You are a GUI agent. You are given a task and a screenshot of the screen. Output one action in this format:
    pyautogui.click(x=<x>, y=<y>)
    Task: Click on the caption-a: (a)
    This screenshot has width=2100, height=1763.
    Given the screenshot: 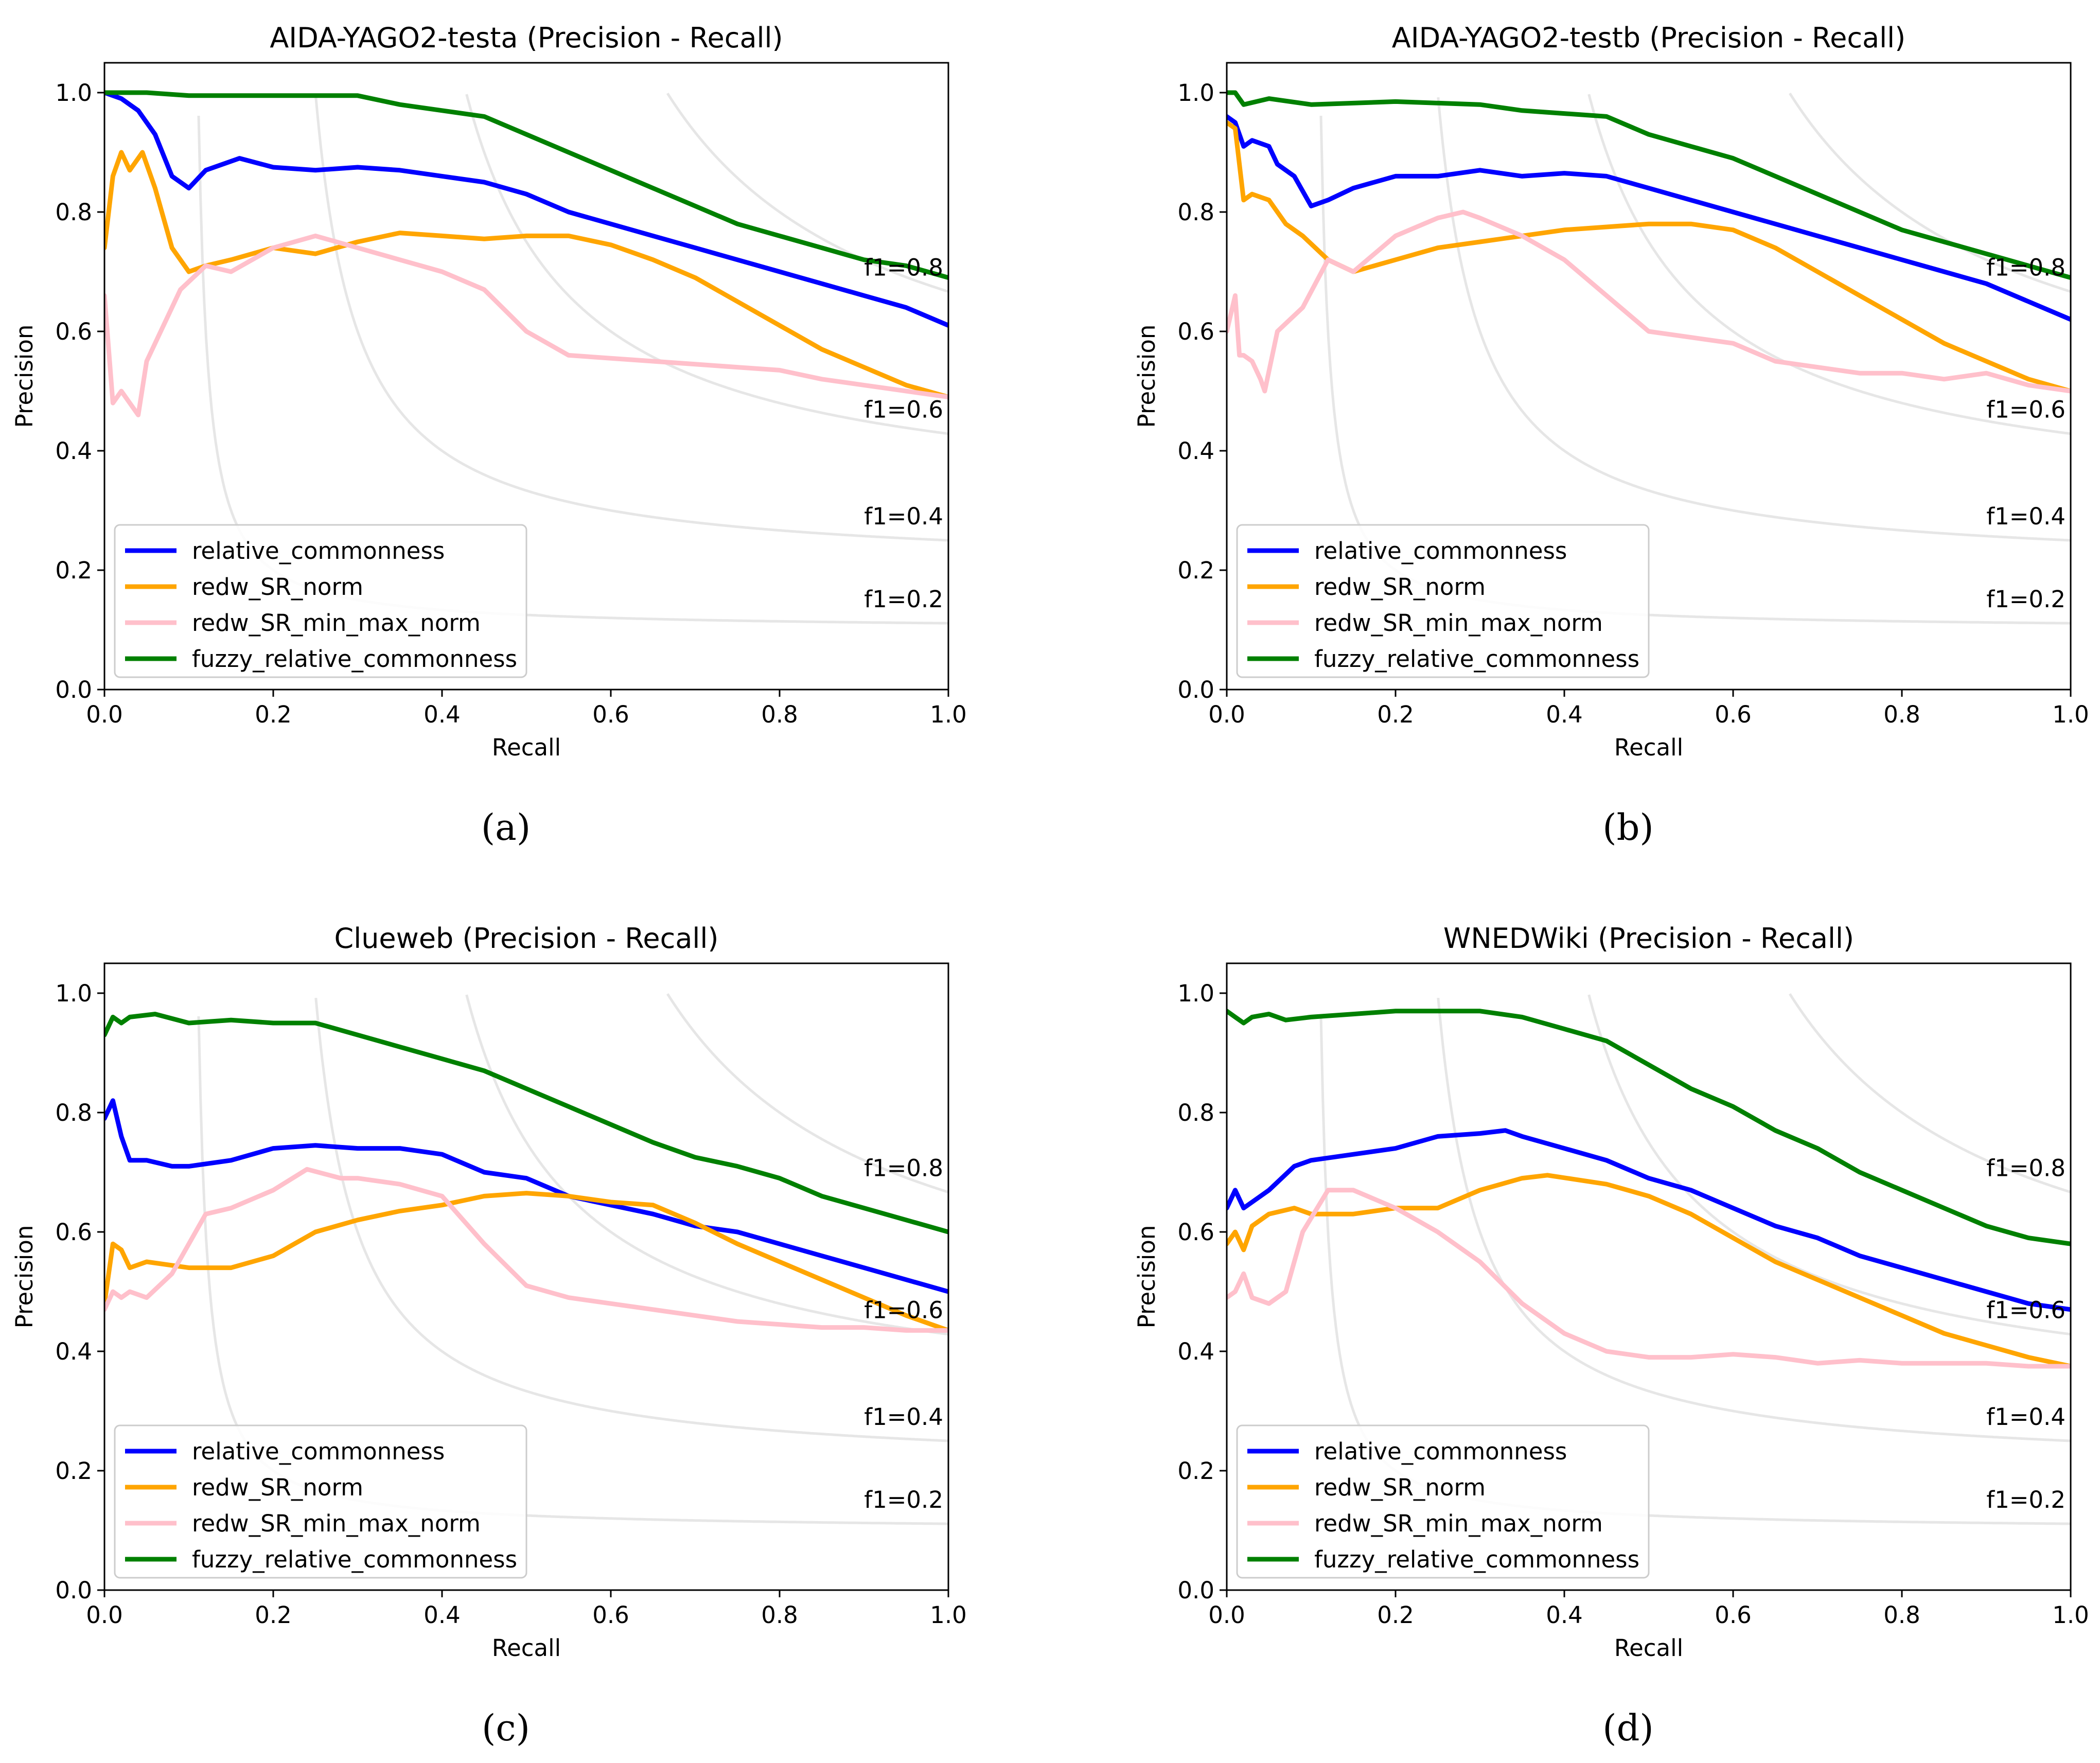 What is the action you would take?
    pyautogui.click(x=506, y=828)
    